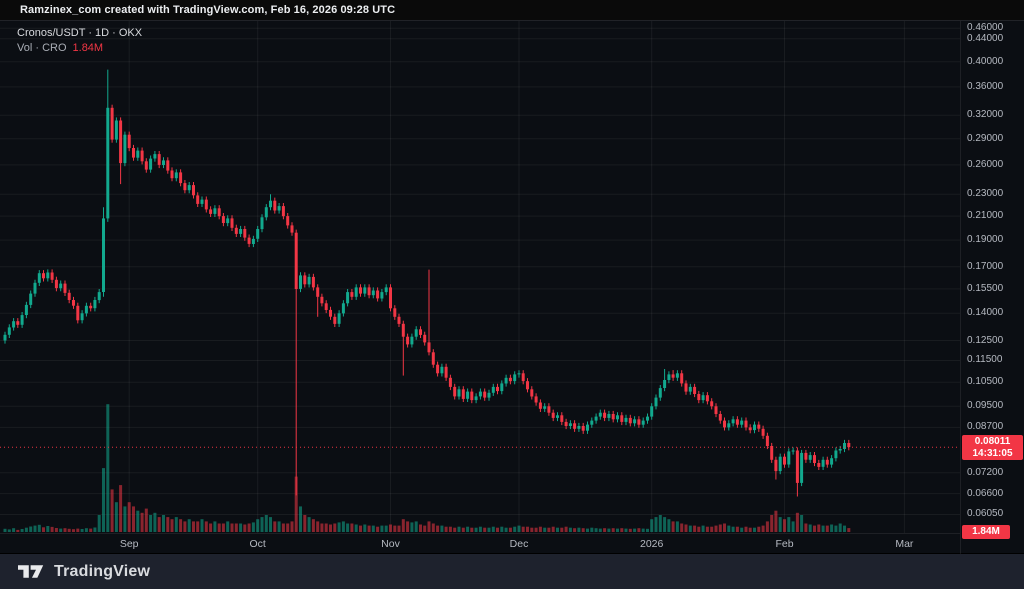 This screenshot has width=1024, height=589. Describe the element at coordinates (102, 571) in the screenshot. I see `tradingview-wordmark: TradingView` at that location.